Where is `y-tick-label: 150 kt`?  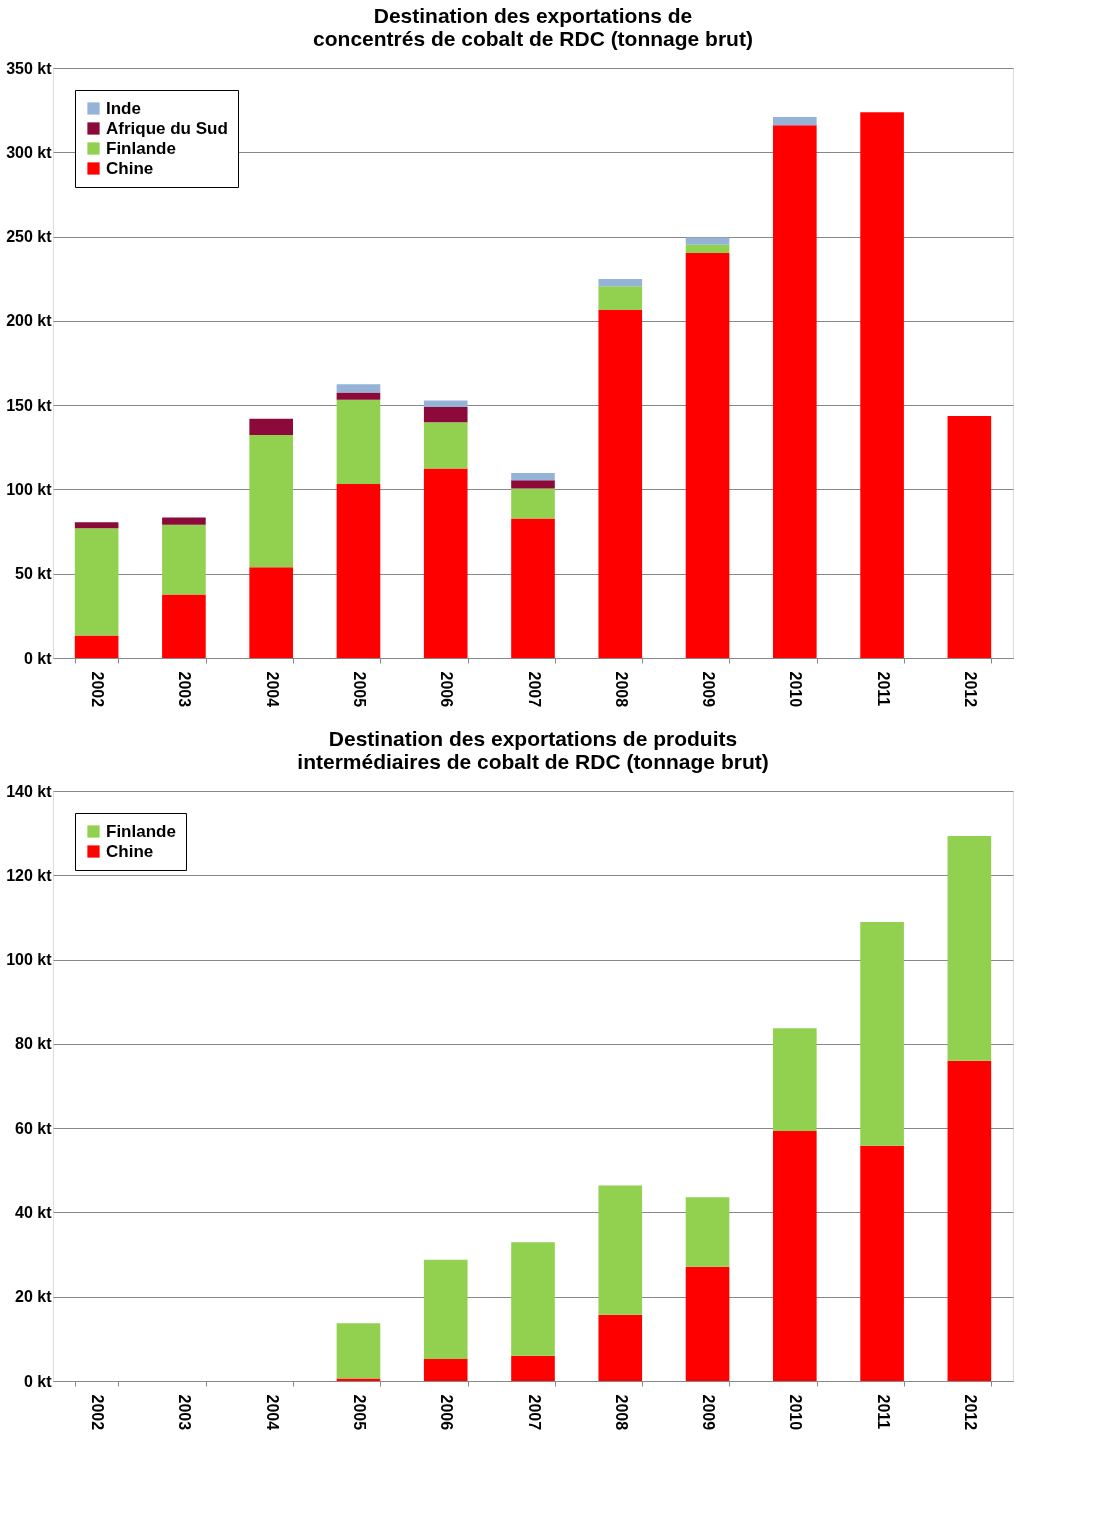
y-tick-label: 150 kt is located at coordinates (29, 405).